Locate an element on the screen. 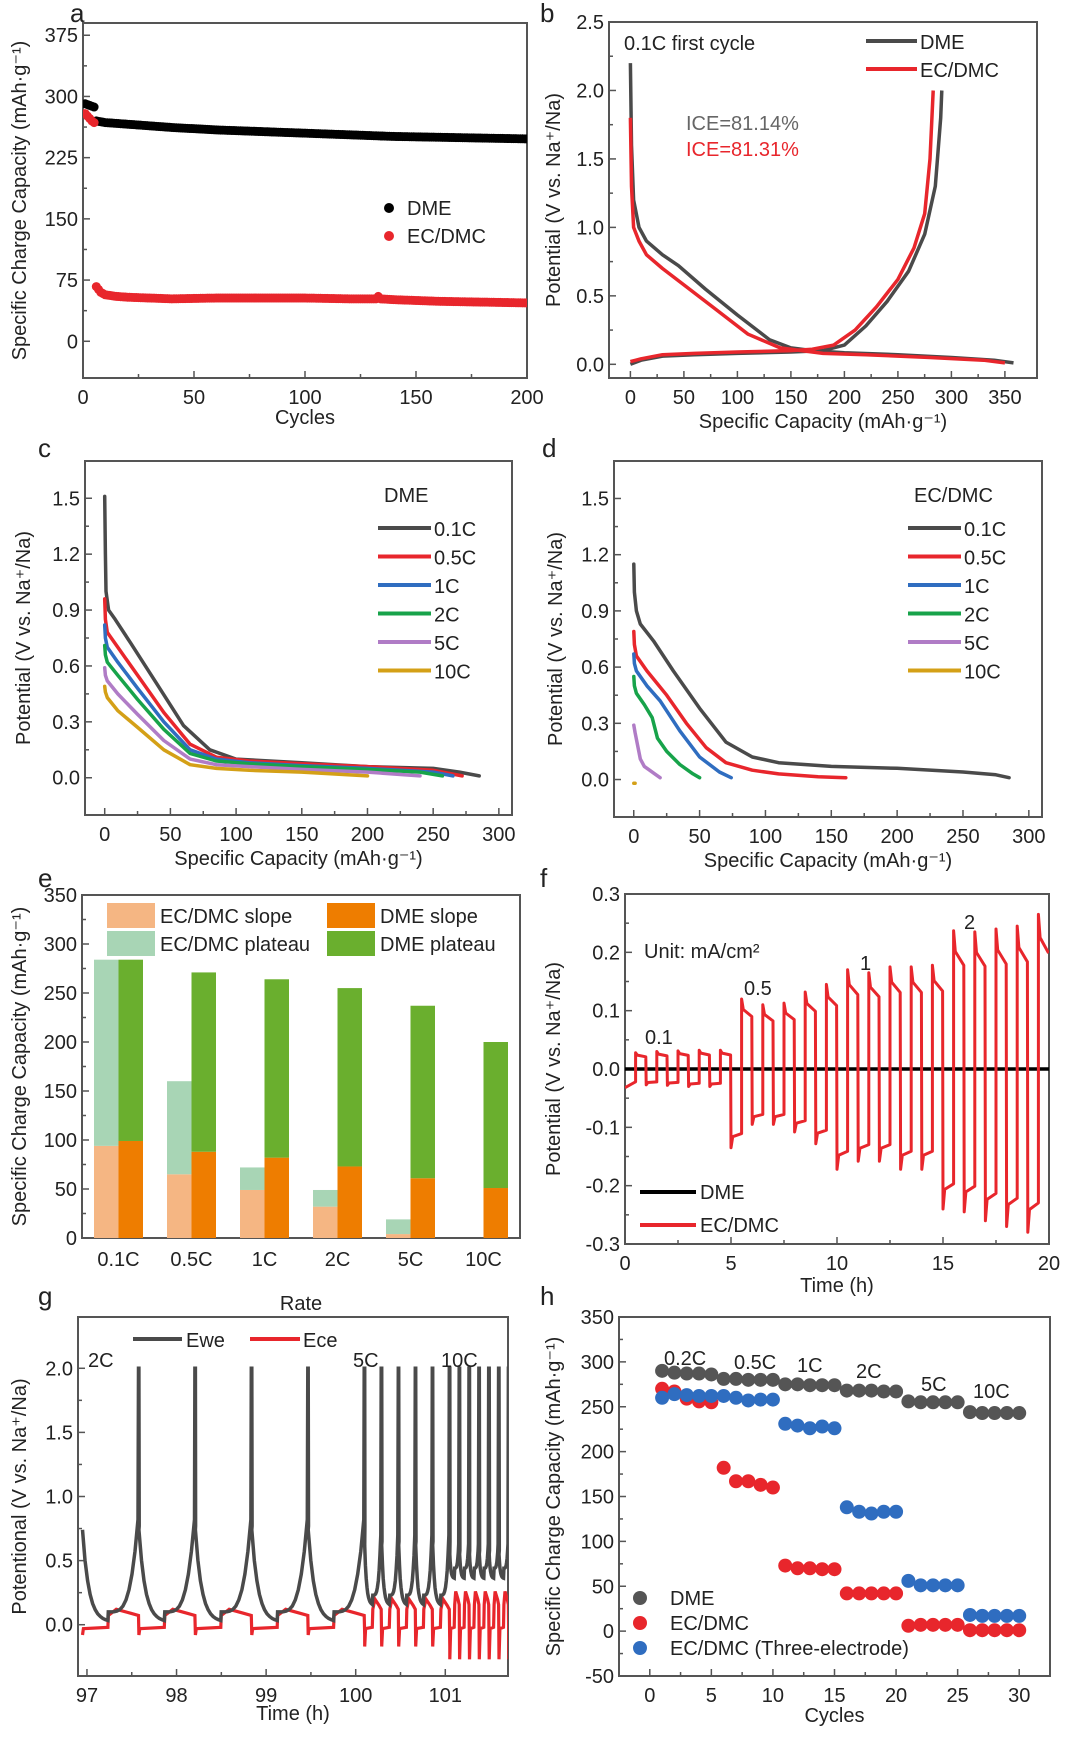 The image size is (1080, 1737). x-tick-label: 101 is located at coordinates (445, 1696).